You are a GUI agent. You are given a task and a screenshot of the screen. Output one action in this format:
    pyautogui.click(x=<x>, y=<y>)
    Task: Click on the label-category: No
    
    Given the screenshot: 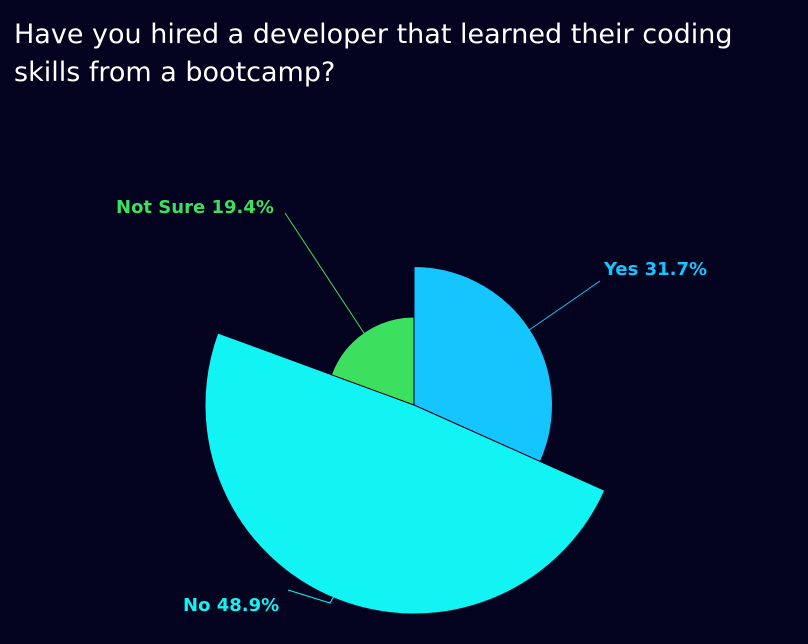 What is the action you would take?
    pyautogui.click(x=196, y=605)
    